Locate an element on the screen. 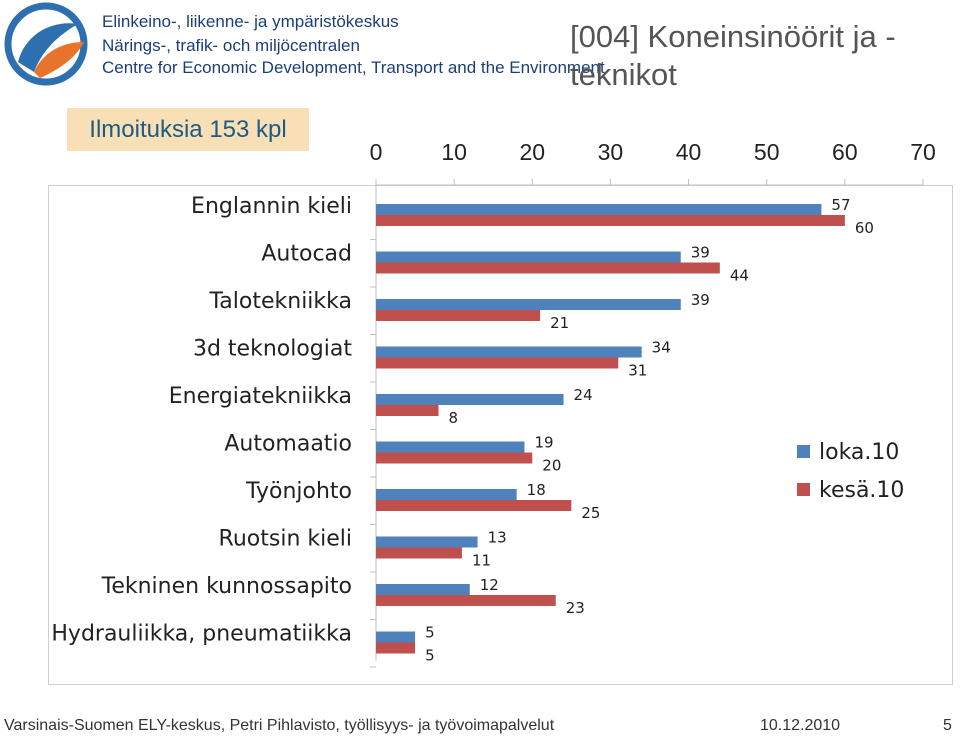 This screenshot has height=737, width=960. data-label: 31 is located at coordinates (637, 371).